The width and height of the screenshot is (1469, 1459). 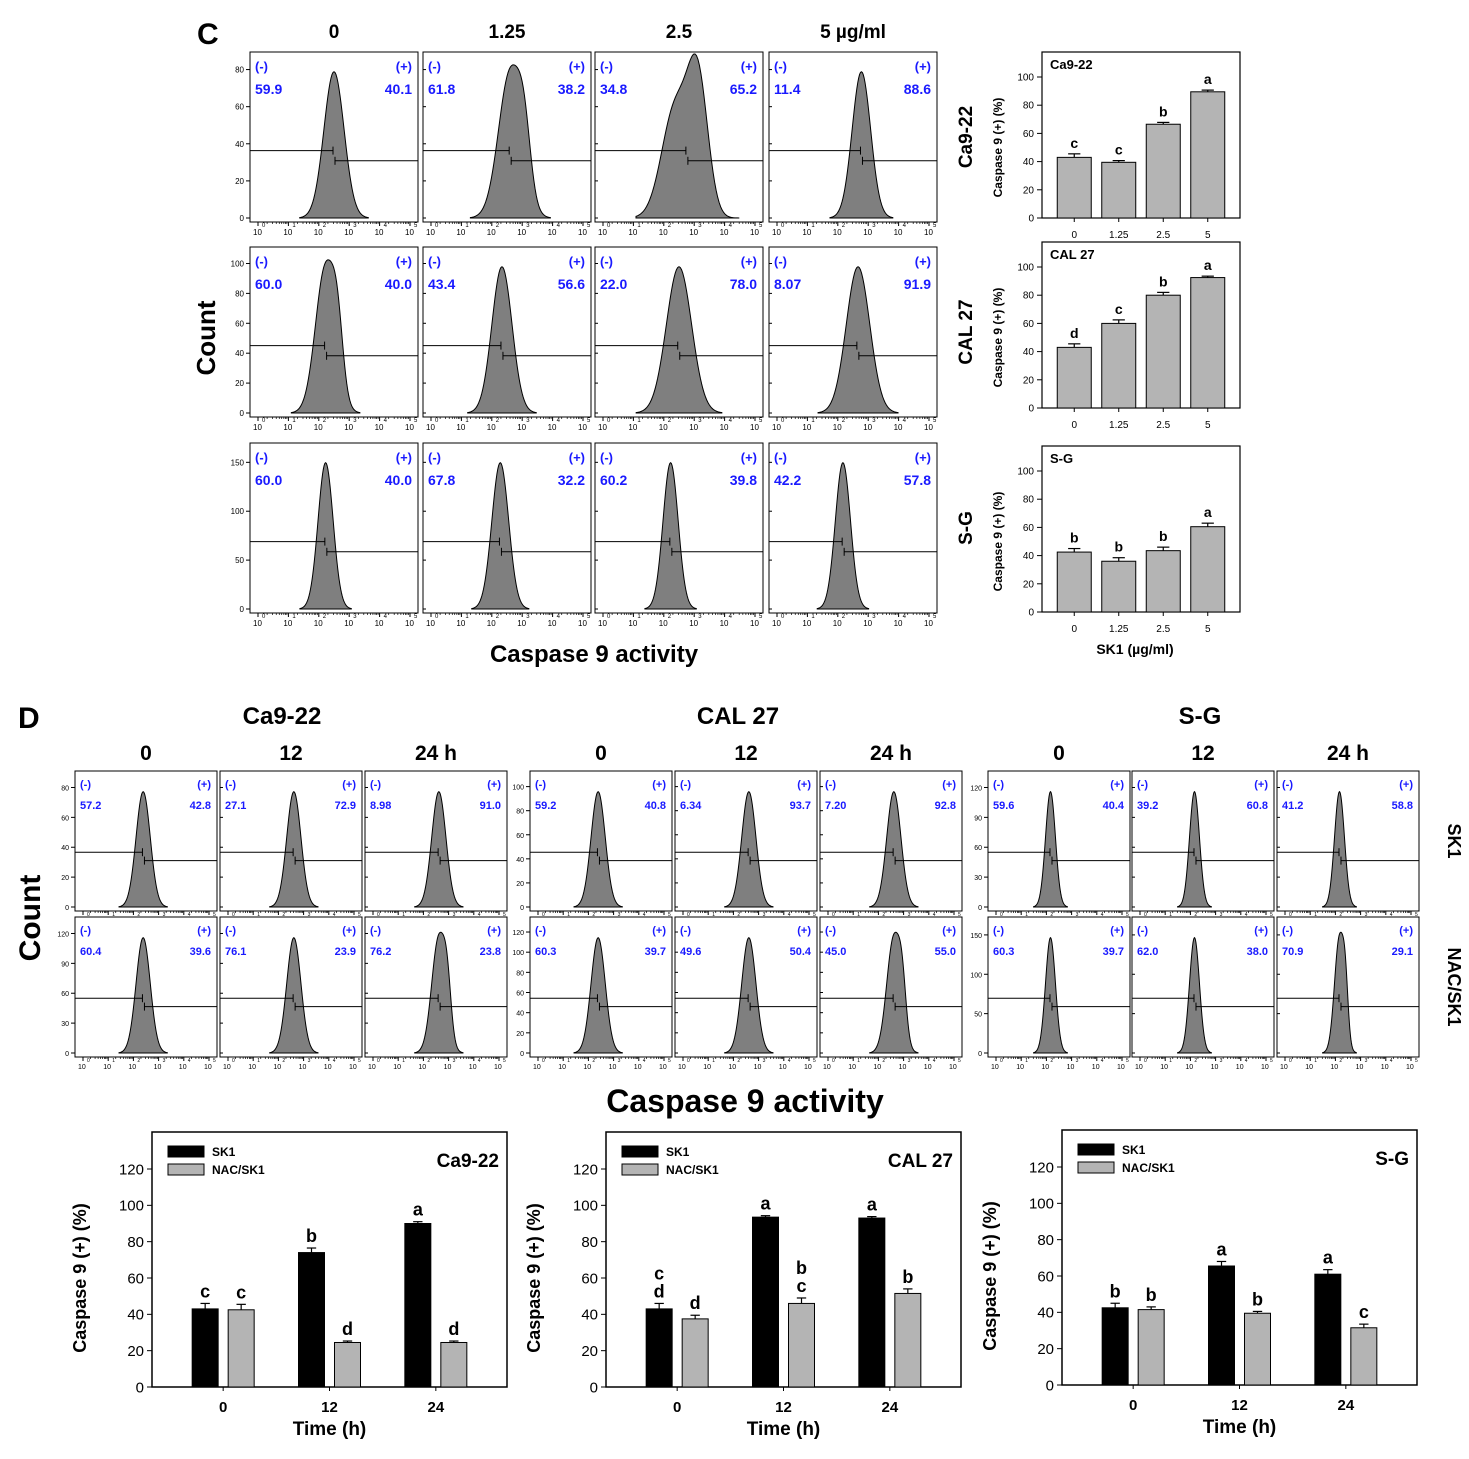 I want to click on chart-title: CAL 27, so click(x=1072, y=254).